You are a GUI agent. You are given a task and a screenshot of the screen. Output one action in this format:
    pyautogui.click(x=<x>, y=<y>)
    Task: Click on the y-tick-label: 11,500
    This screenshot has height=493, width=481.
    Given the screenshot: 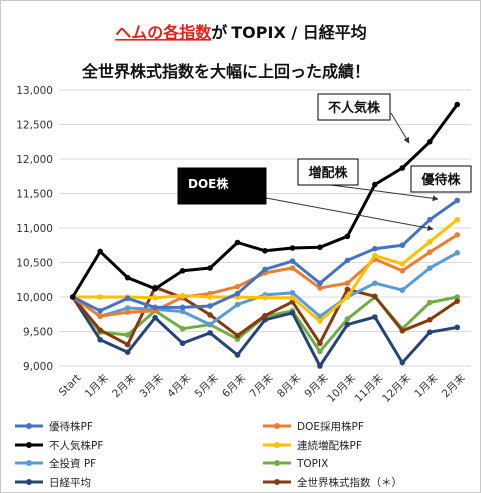 What is the action you would take?
    pyautogui.click(x=34, y=195)
    